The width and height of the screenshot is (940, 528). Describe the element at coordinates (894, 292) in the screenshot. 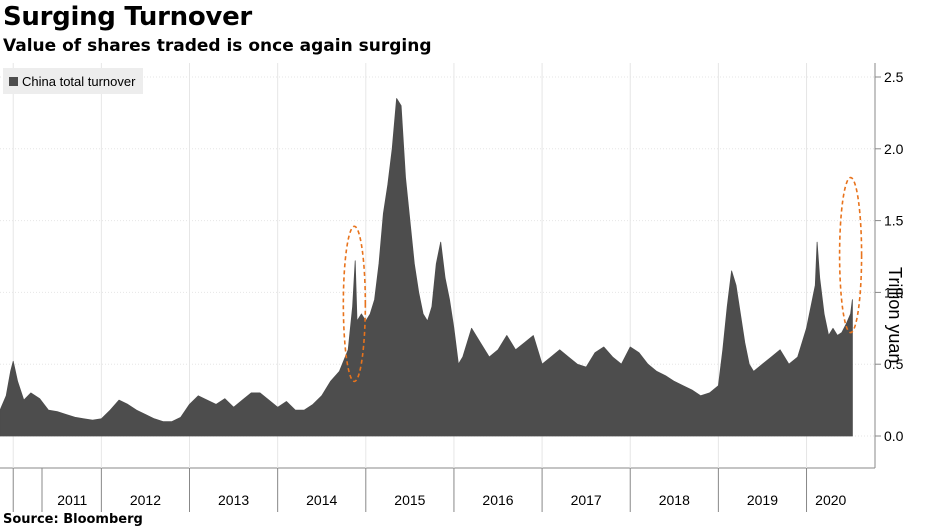

I see `y-tick-label: 1.0` at that location.